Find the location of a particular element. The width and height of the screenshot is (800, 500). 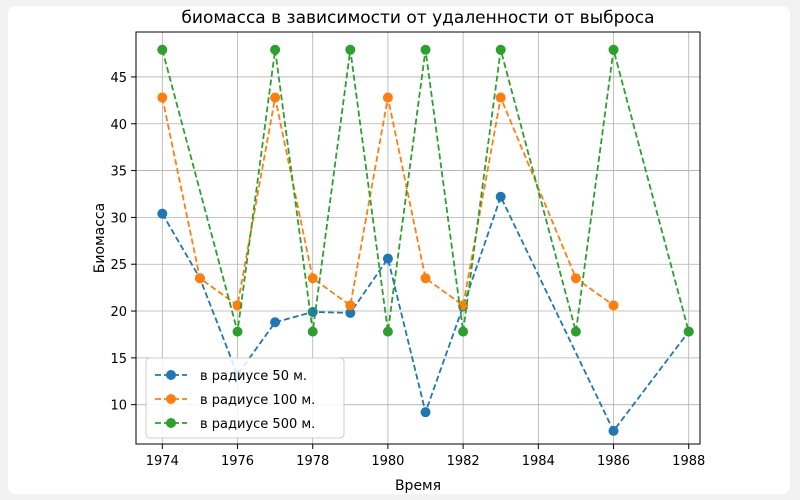

y-axis-label: Биомасса is located at coordinates (100, 238).